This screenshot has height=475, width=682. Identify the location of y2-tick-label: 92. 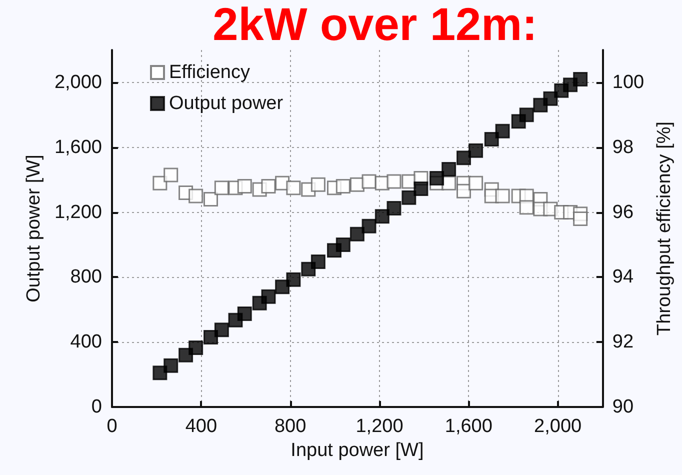
(623, 342).